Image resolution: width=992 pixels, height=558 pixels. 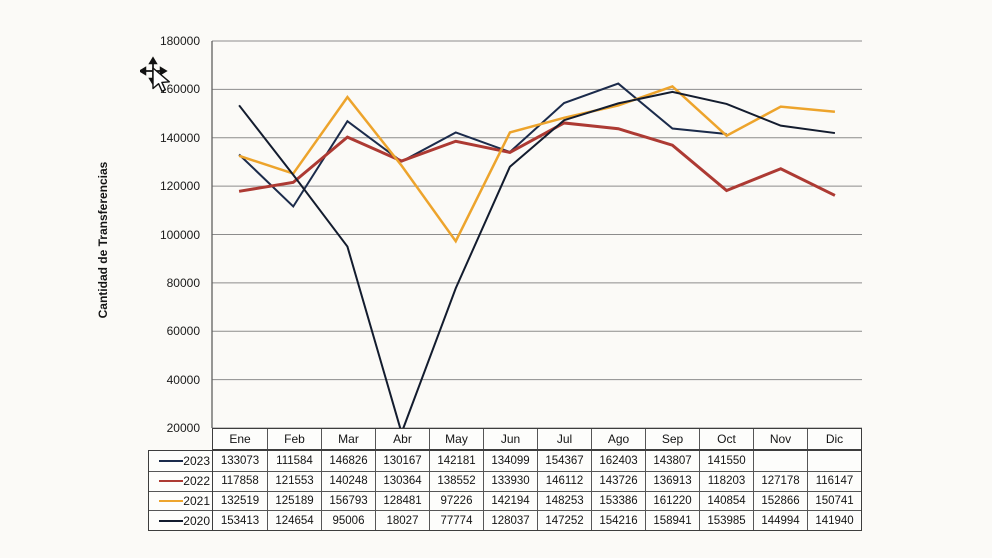 I want to click on legend-cell-2022: 2022, so click(x=180, y=480).